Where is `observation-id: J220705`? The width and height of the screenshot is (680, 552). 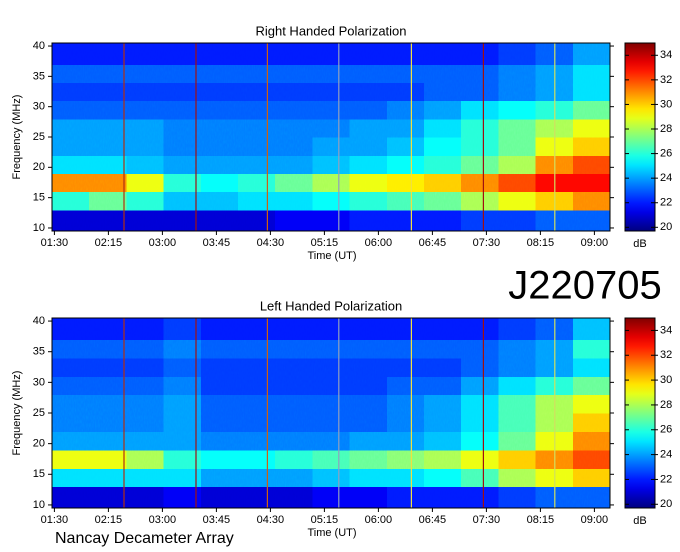
observation-id: J220705 is located at coordinates (584, 286).